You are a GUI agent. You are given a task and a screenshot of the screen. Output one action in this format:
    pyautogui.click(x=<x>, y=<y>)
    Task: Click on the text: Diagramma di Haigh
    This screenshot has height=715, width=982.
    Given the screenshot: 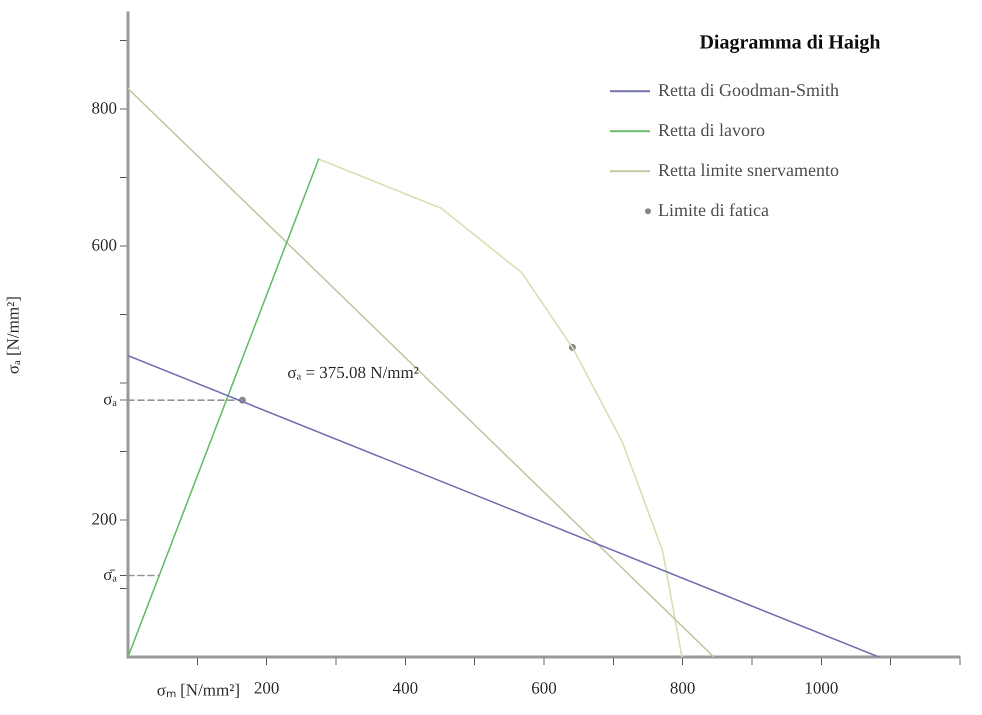 What is the action you would take?
    pyautogui.click(x=790, y=42)
    